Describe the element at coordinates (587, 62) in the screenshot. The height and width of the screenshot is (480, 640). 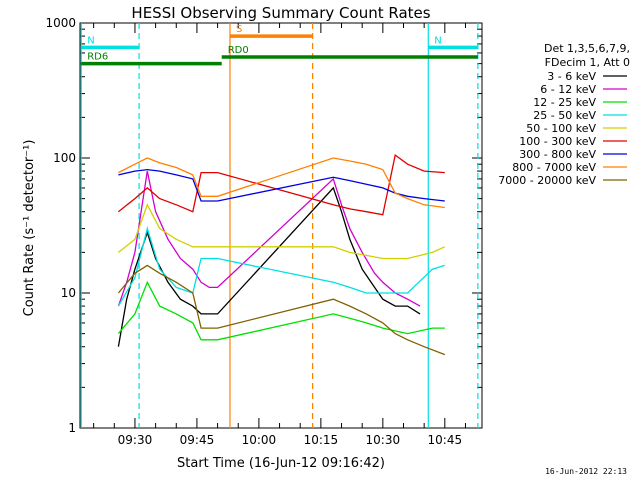
I see `legend-header-line-2: FDecim 1, Att 0` at that location.